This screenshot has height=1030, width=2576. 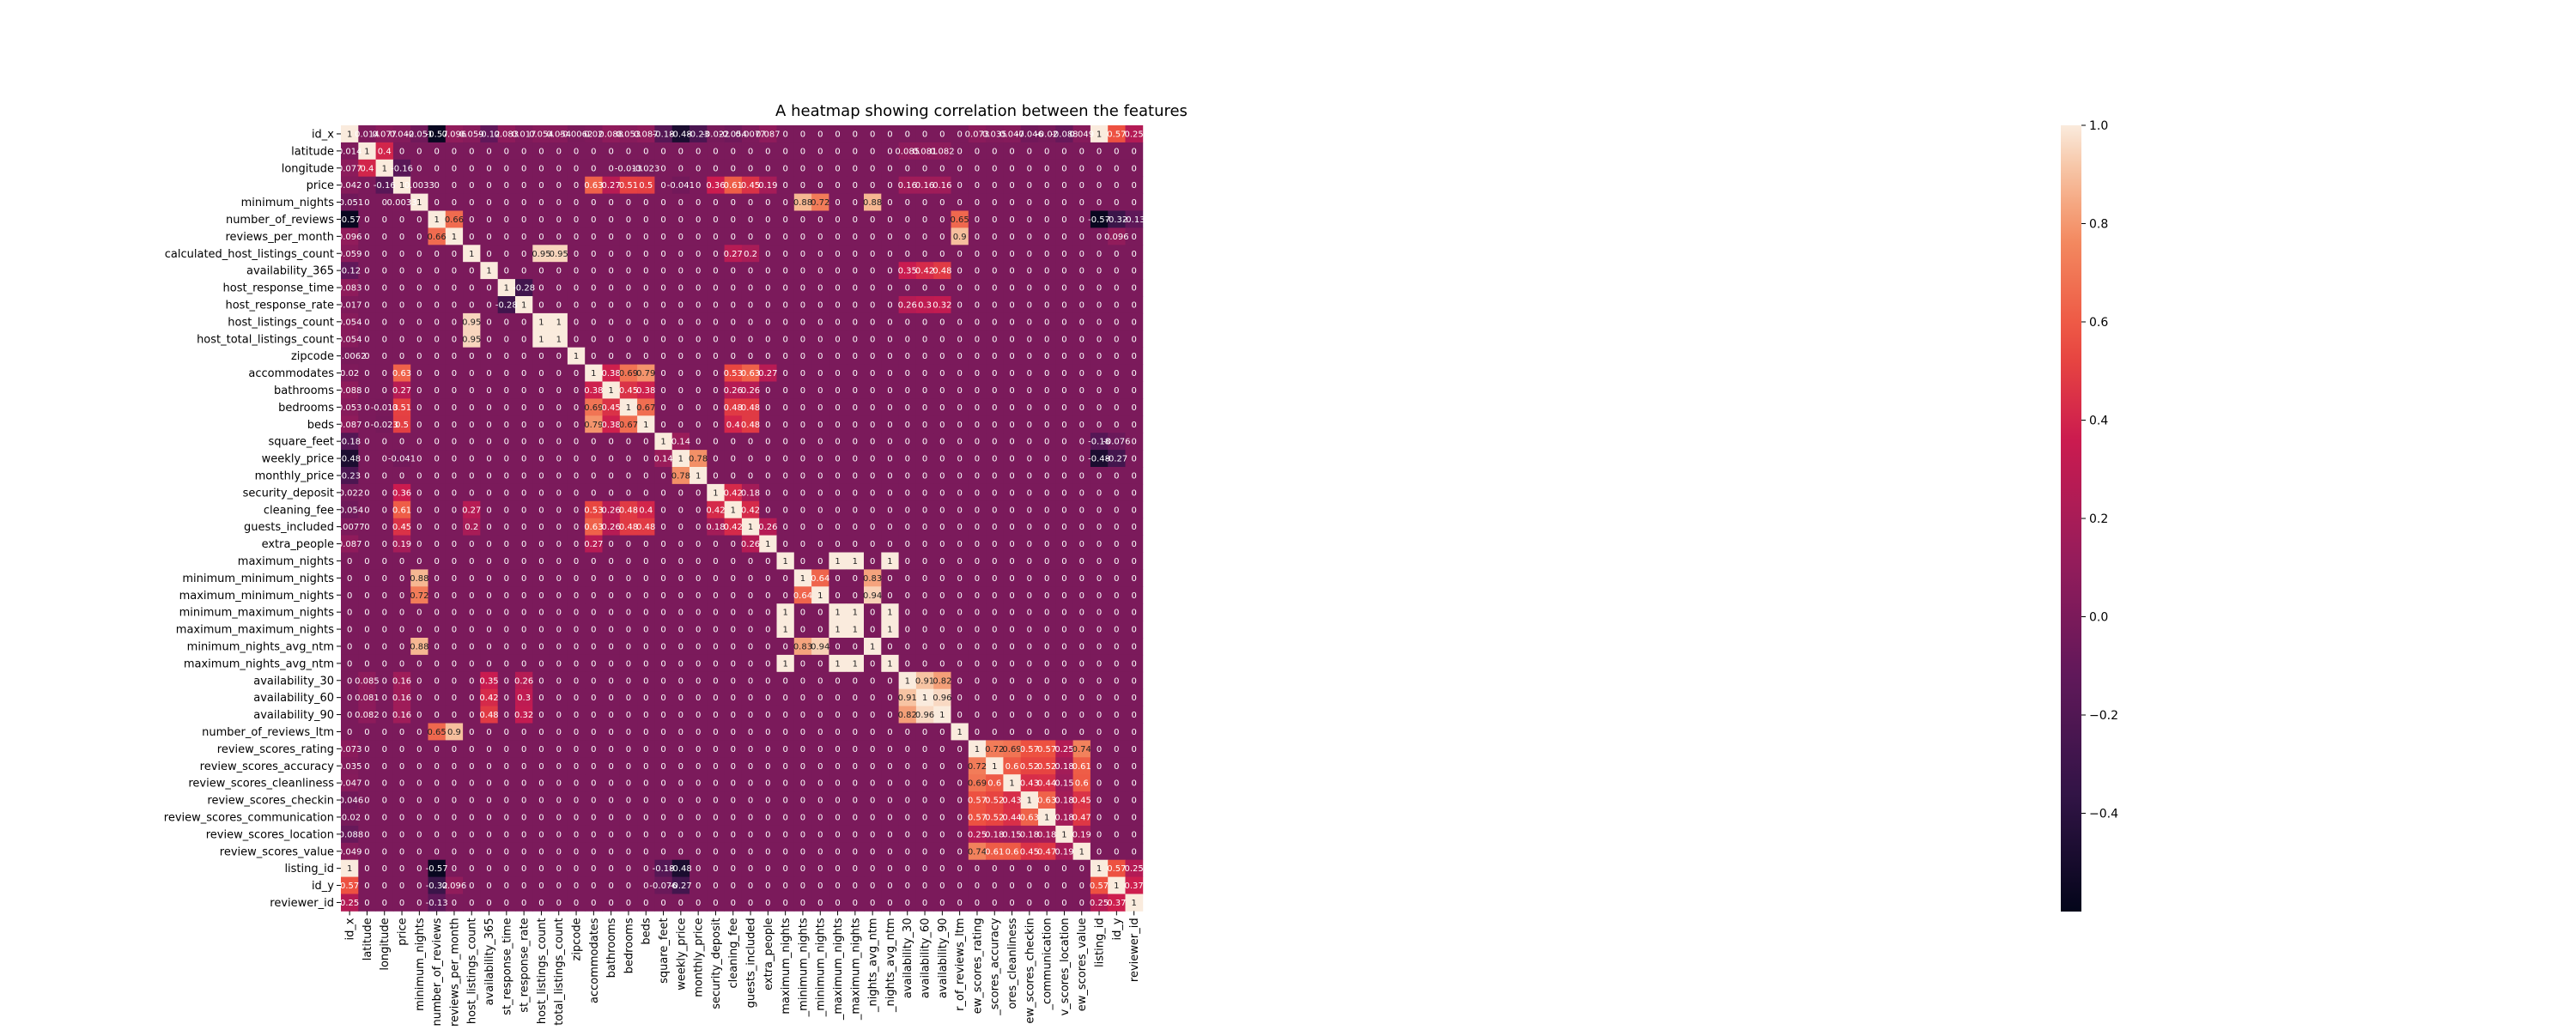 What do you see at coordinates (308, 168) in the screenshot?
I see `y-tick-label: longitude` at bounding box center [308, 168].